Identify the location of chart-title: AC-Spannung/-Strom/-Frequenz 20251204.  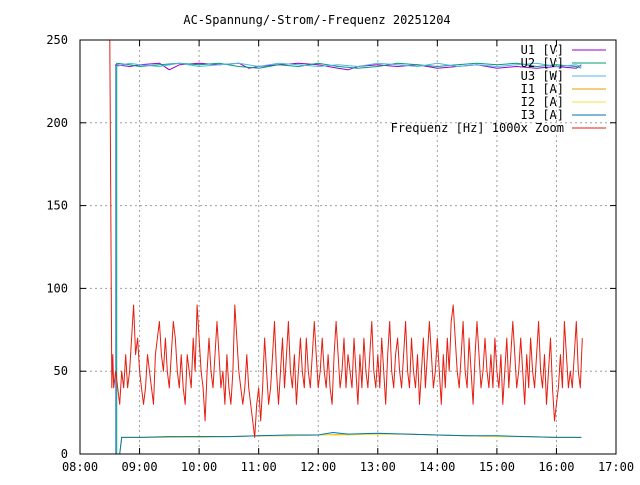
(316, 20).